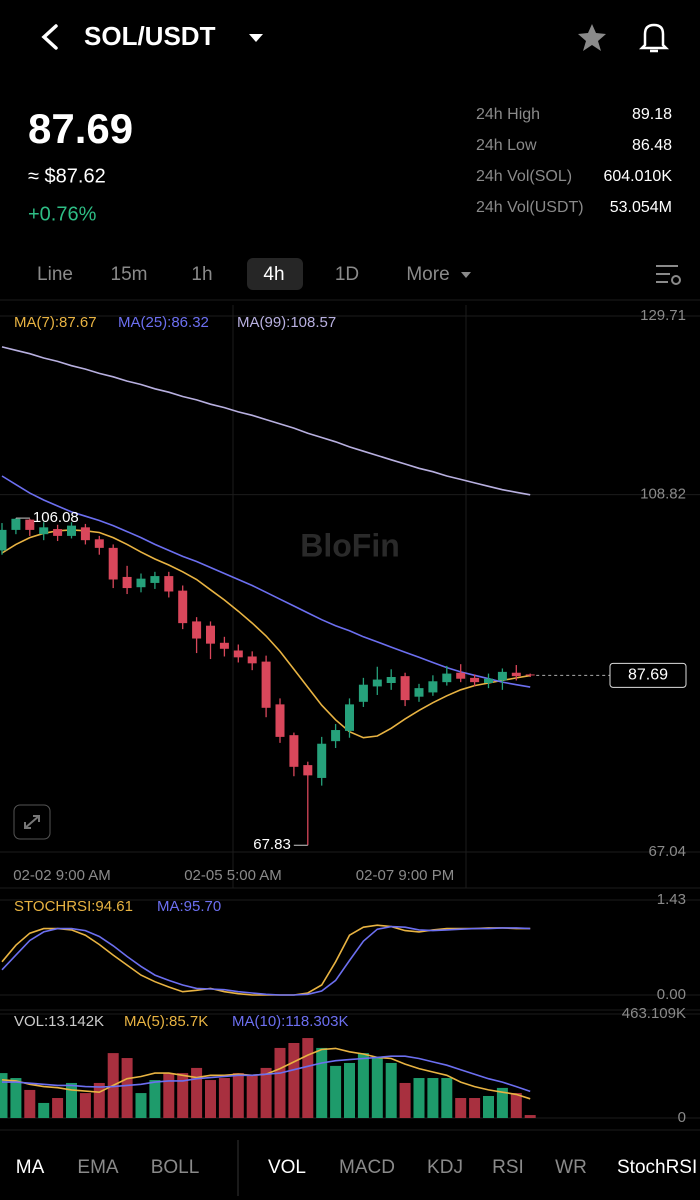 The image size is (700, 1200). I want to click on more-dropdown, so click(466, 275).